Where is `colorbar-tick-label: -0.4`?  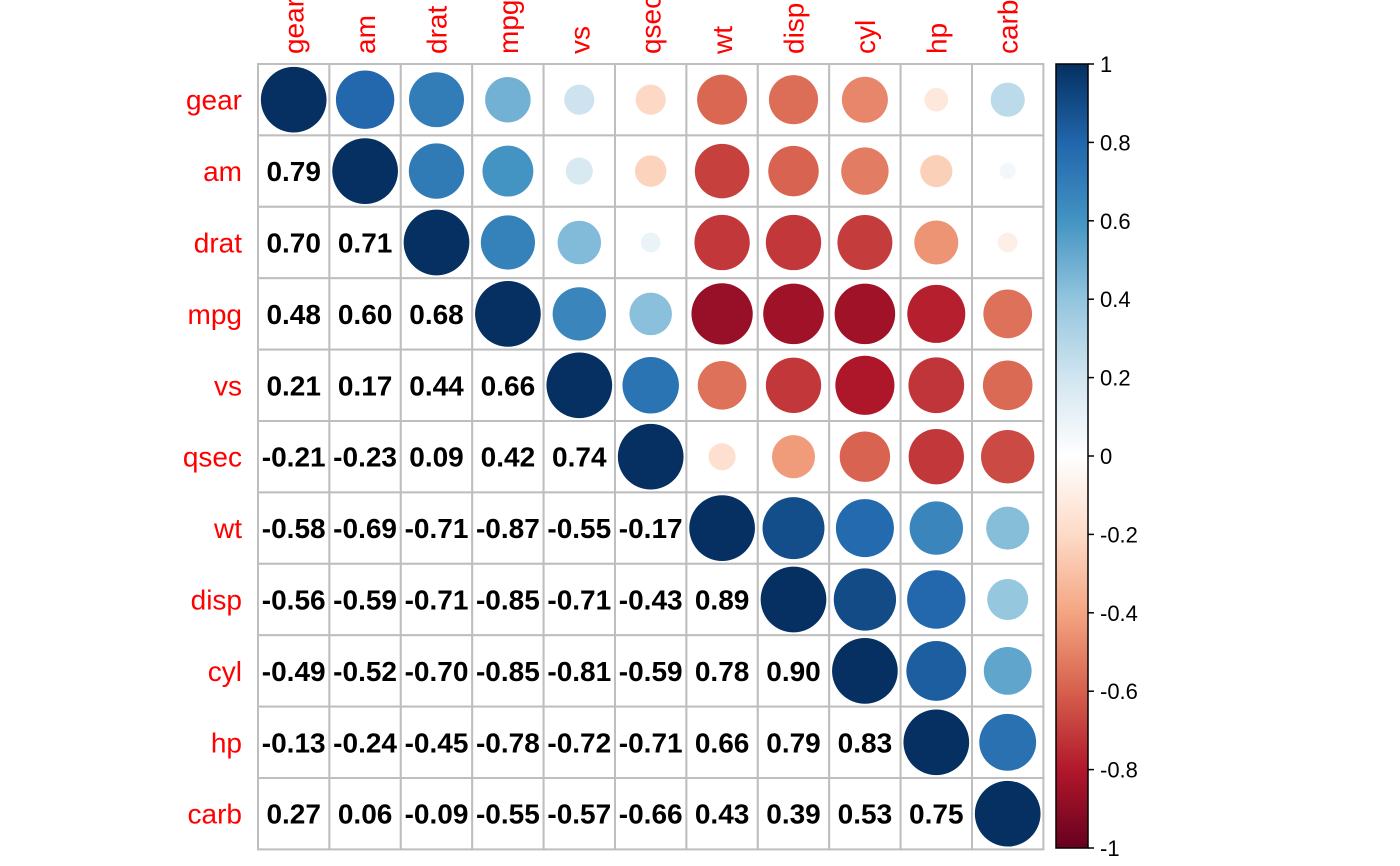
colorbar-tick-label: -0.4 is located at coordinates (1119, 613).